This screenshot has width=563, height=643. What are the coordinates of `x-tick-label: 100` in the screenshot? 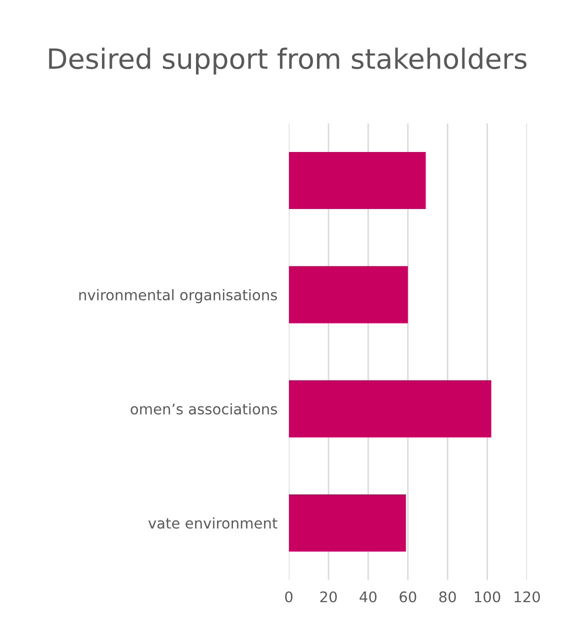 It's located at (487, 596).